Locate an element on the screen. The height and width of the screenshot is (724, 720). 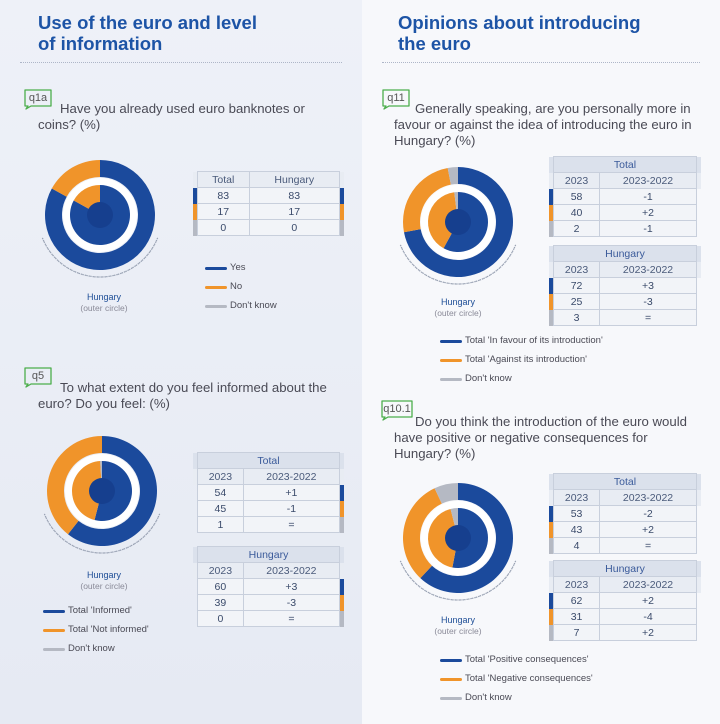
q1a-table: Total Hungary 83 83 17 17 0 0 is located at coordinates (268, 203).